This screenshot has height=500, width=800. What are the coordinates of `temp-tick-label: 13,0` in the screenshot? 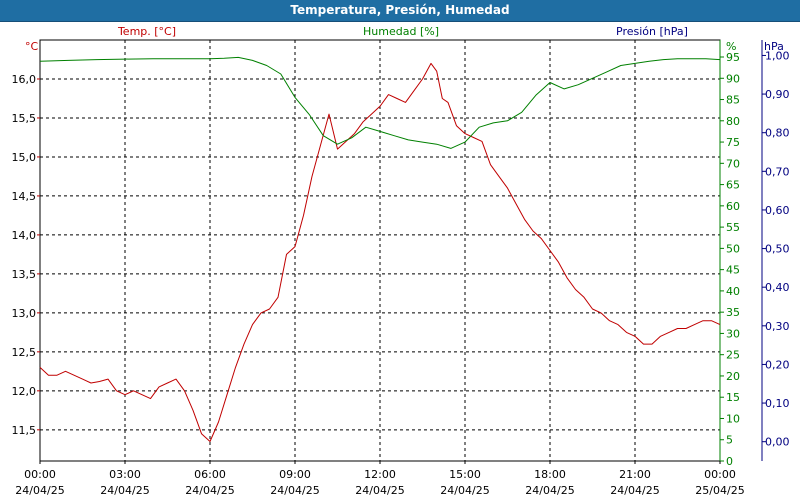 It's located at (24, 313).